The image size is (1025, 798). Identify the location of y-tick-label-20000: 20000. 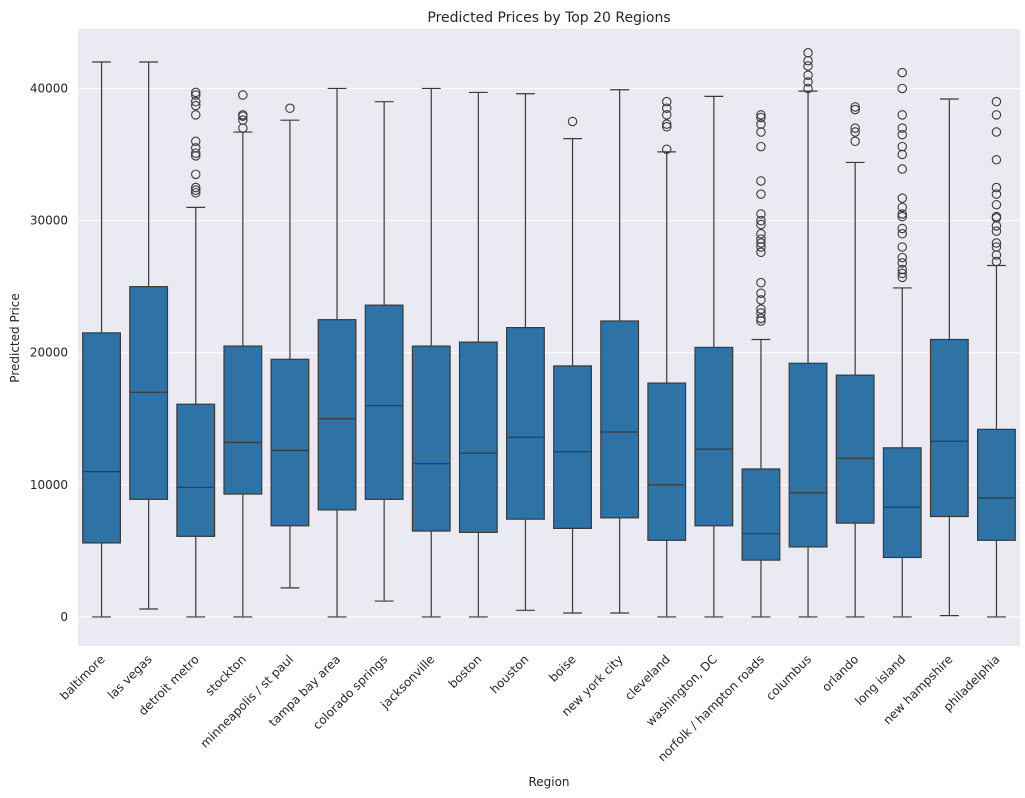
(49, 353).